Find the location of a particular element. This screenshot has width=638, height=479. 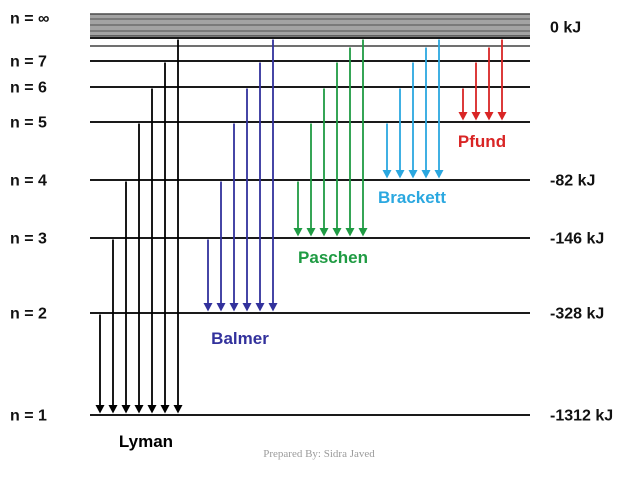

level-label-n5: n = 5 is located at coordinates (28, 123).